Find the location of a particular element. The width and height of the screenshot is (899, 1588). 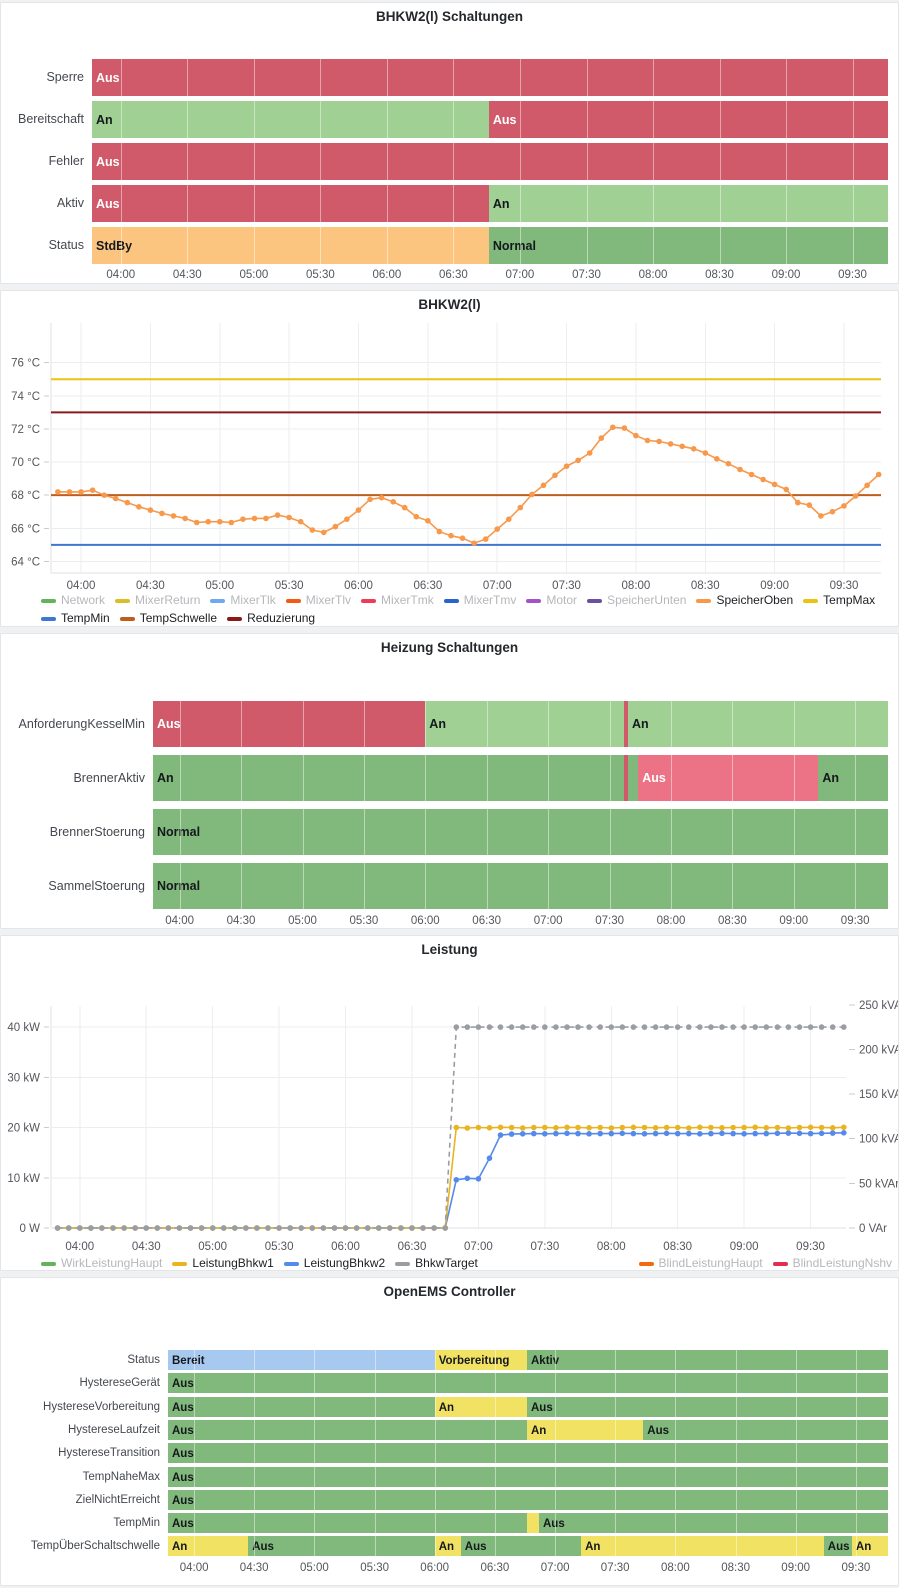

legend-item-BhkwTarget: BhkwTarget is located at coordinates (436, 1263).